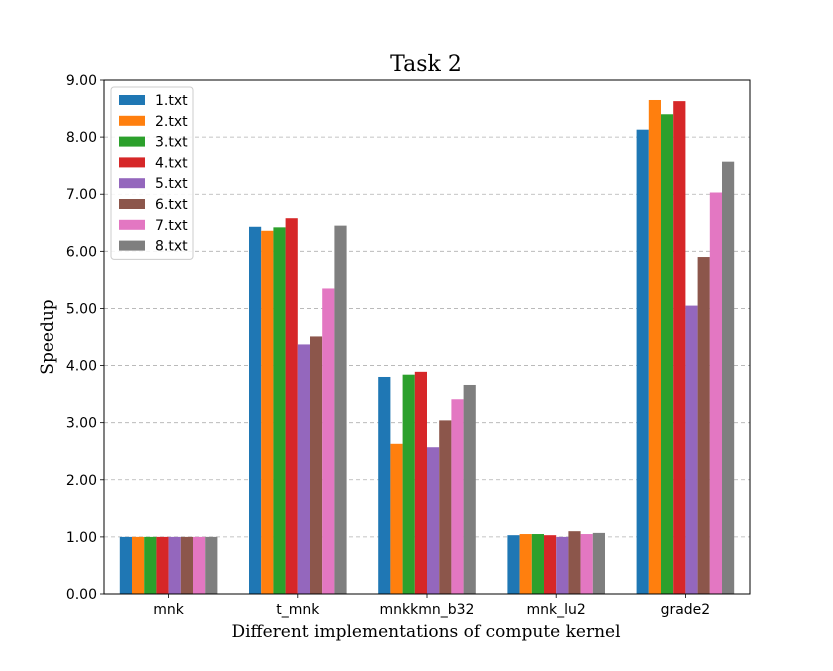  What do you see at coordinates (171, 122) in the screenshot?
I see `legend-label: 2.txt` at bounding box center [171, 122].